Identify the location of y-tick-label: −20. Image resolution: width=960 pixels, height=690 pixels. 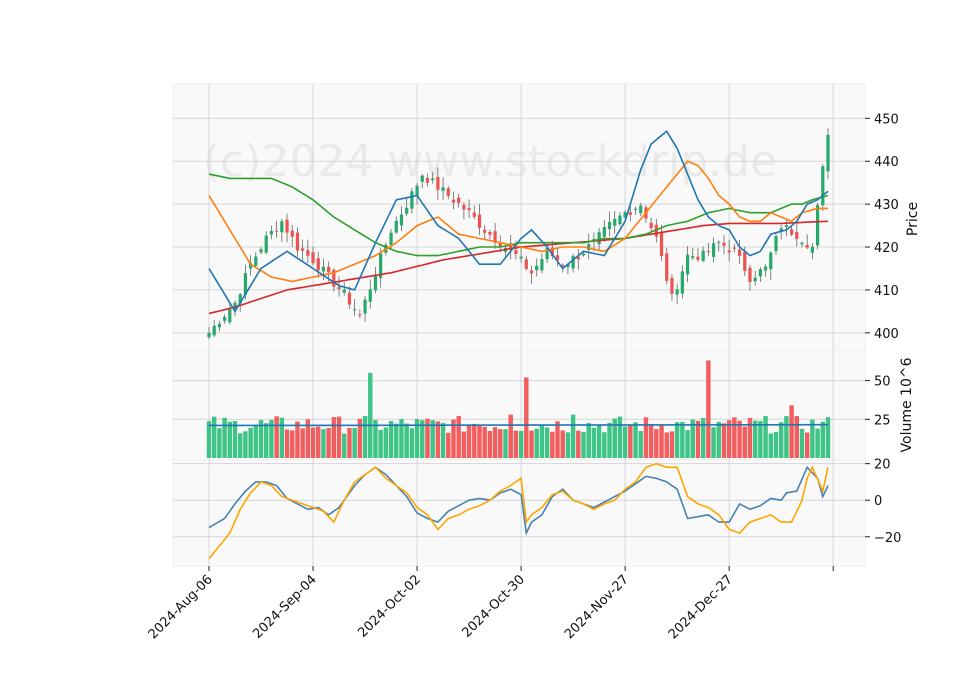
(887, 538).